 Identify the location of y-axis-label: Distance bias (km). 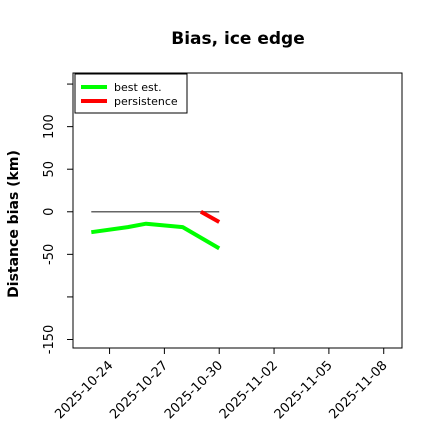
(14, 224).